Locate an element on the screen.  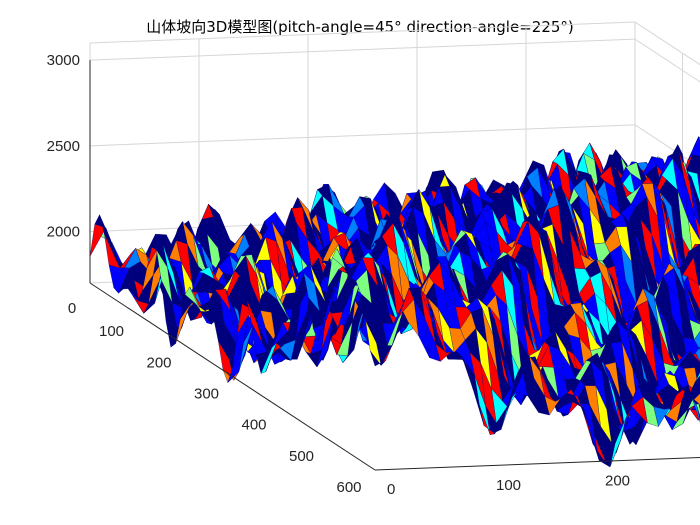
x-tick-label: 200 is located at coordinates (158, 362).